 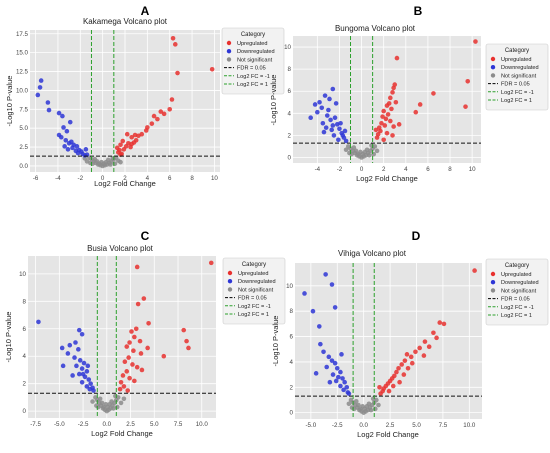 What do you see at coordinates (292, 311) in the screenshot?
I see `y-tick-label: 8` at bounding box center [292, 311].